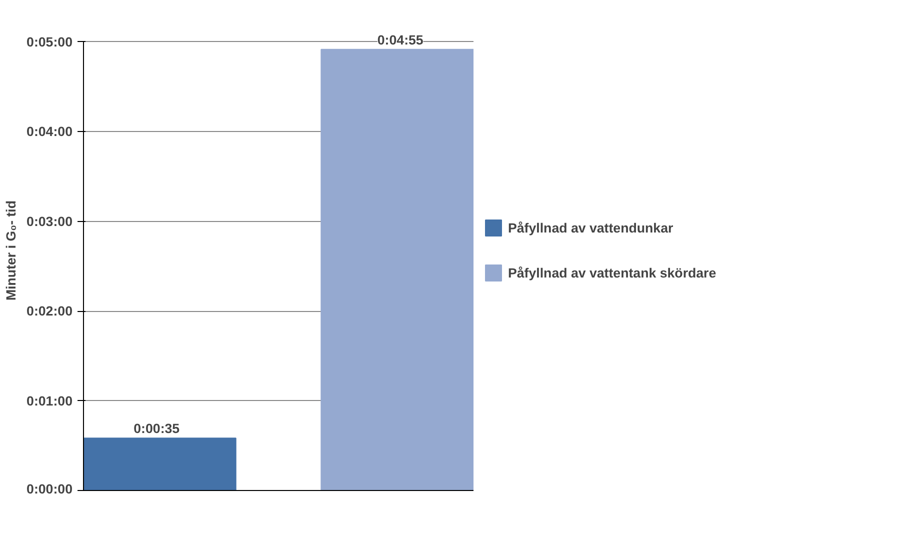  Describe the element at coordinates (49, 132) in the screenshot. I see `y-tick-label: 0:04:00` at that location.